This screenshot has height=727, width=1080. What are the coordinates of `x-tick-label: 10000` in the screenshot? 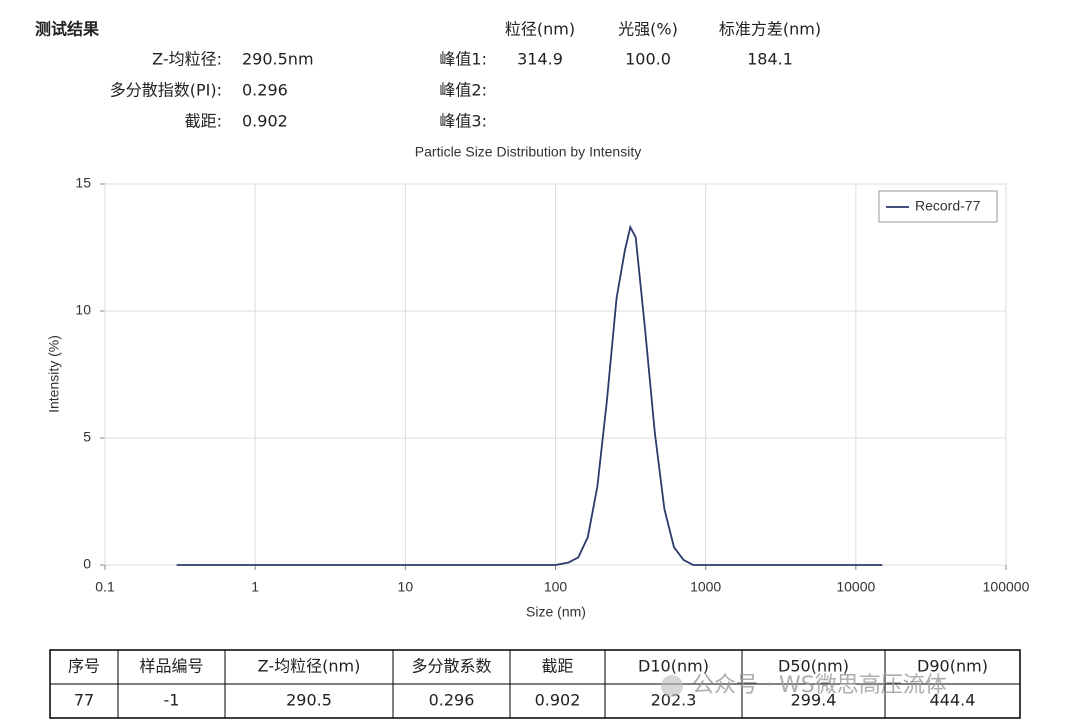 It's located at (855, 587).